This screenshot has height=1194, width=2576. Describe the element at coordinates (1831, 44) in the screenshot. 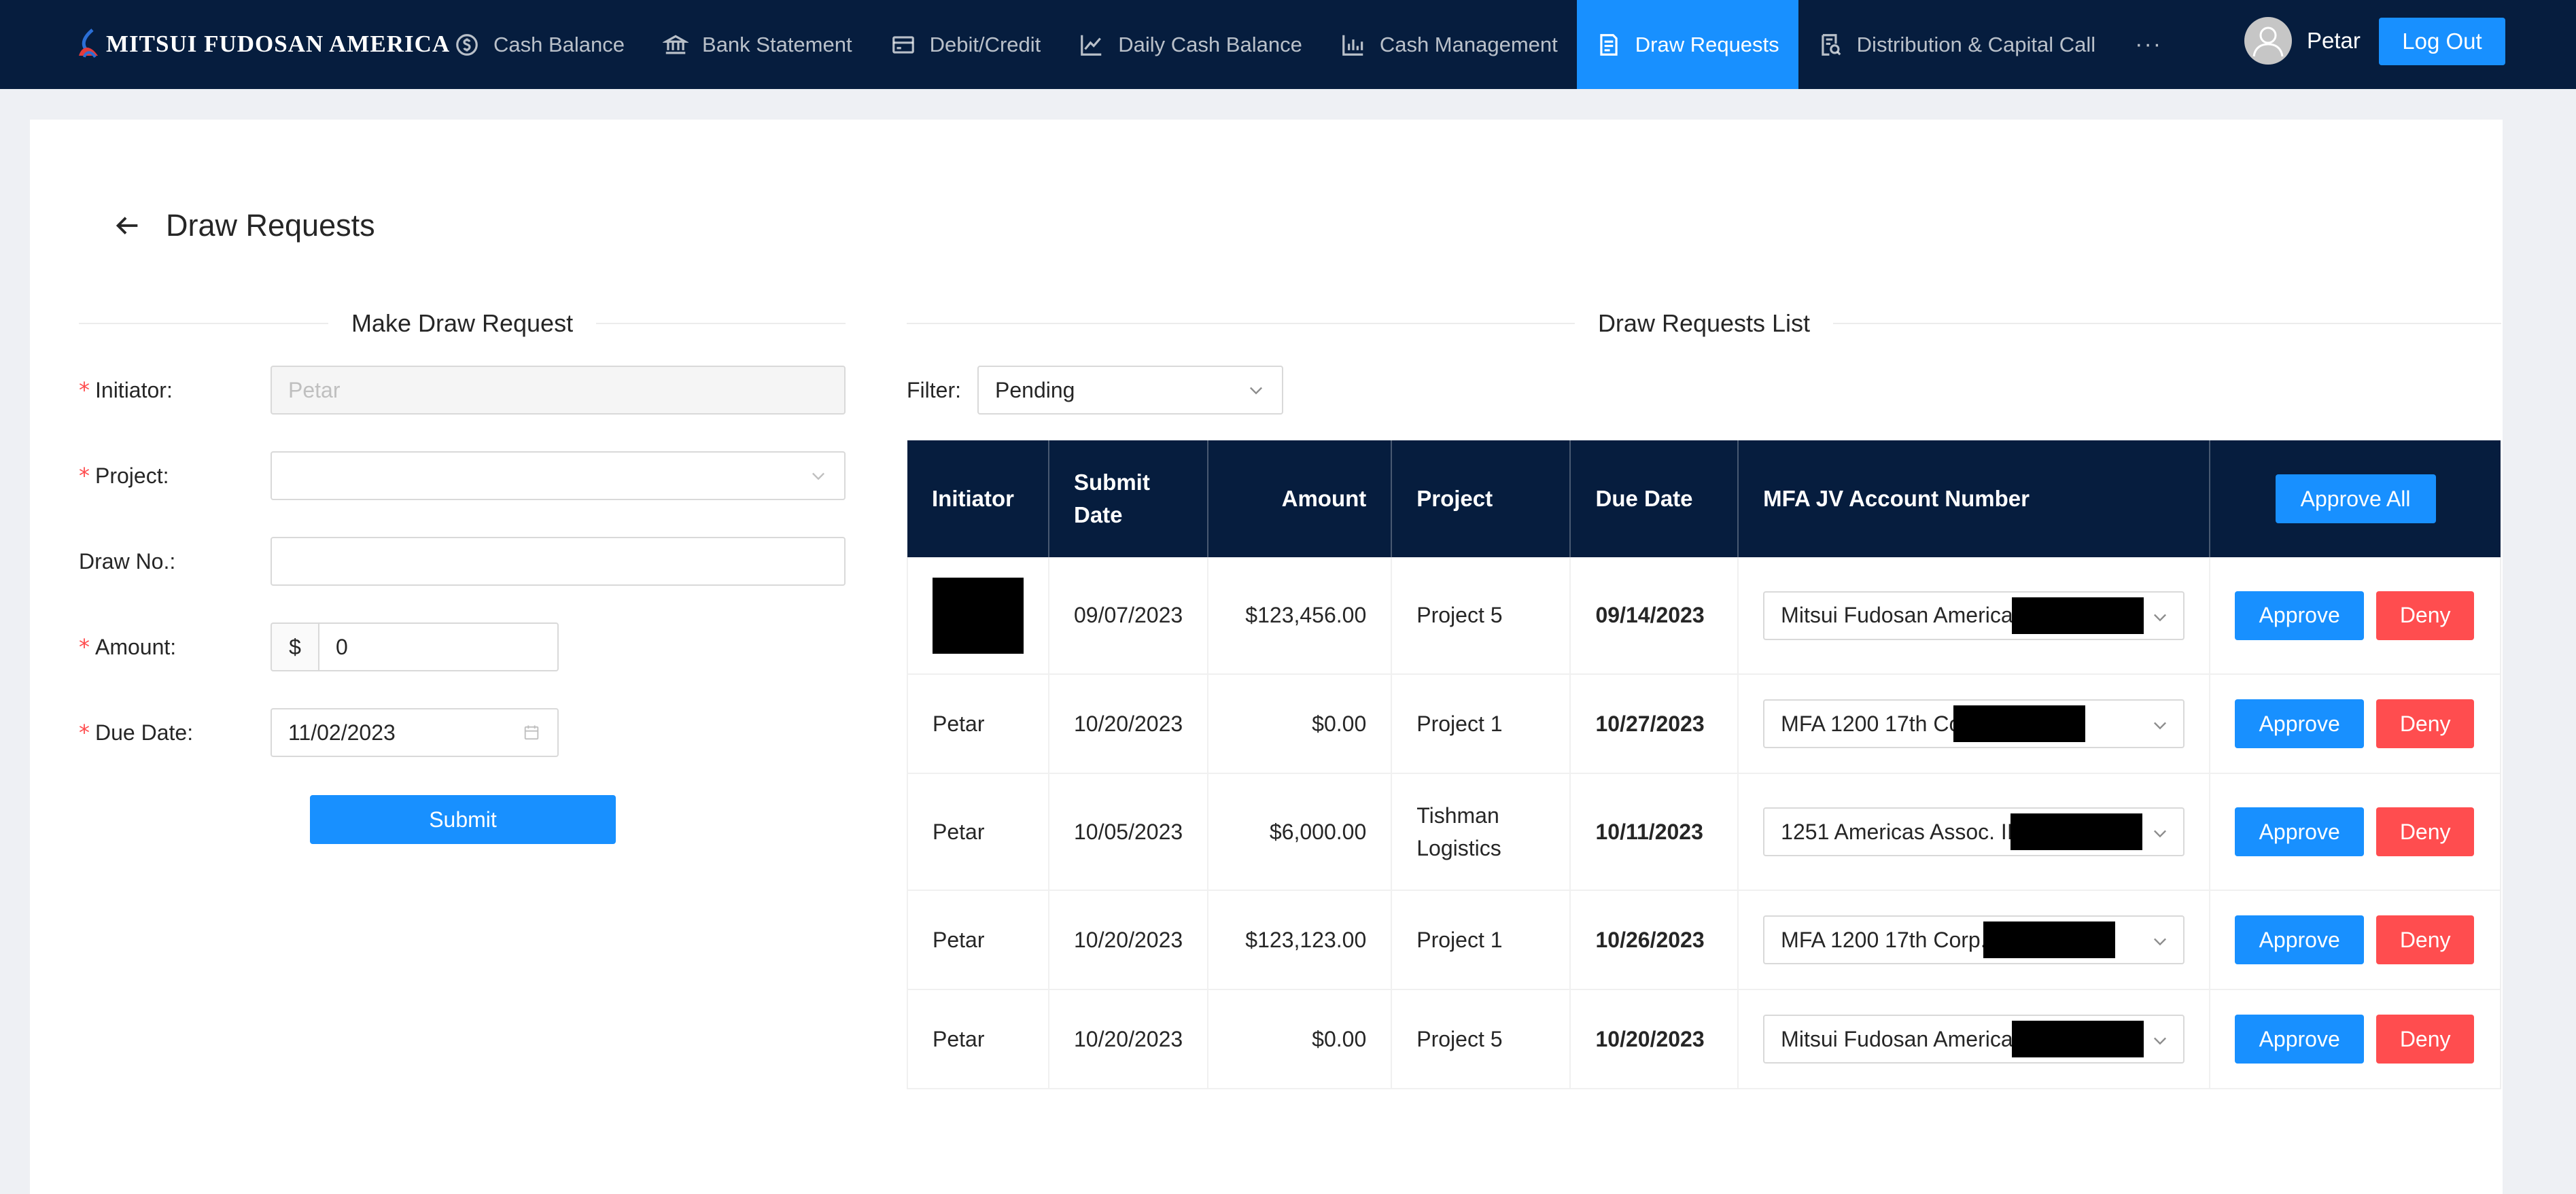

I see `audit-icon` at that location.